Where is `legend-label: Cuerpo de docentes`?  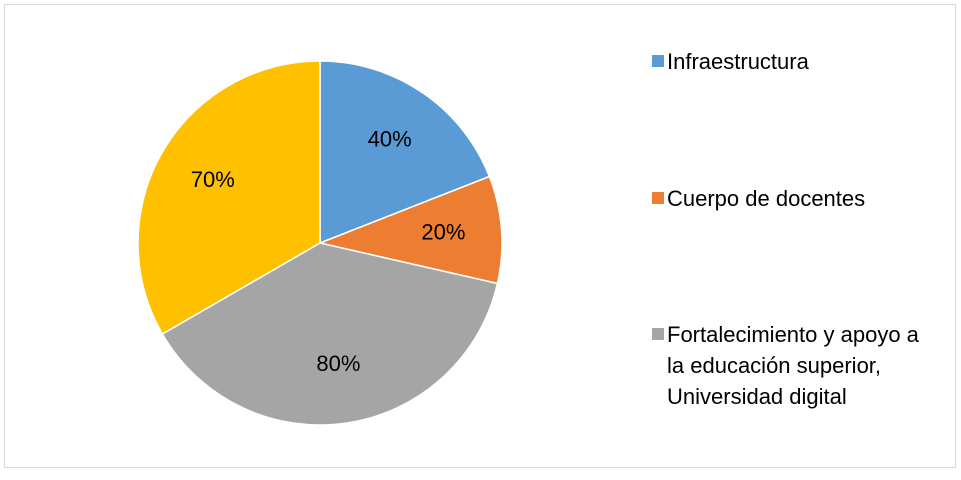 legend-label: Cuerpo de docentes is located at coordinates (766, 198).